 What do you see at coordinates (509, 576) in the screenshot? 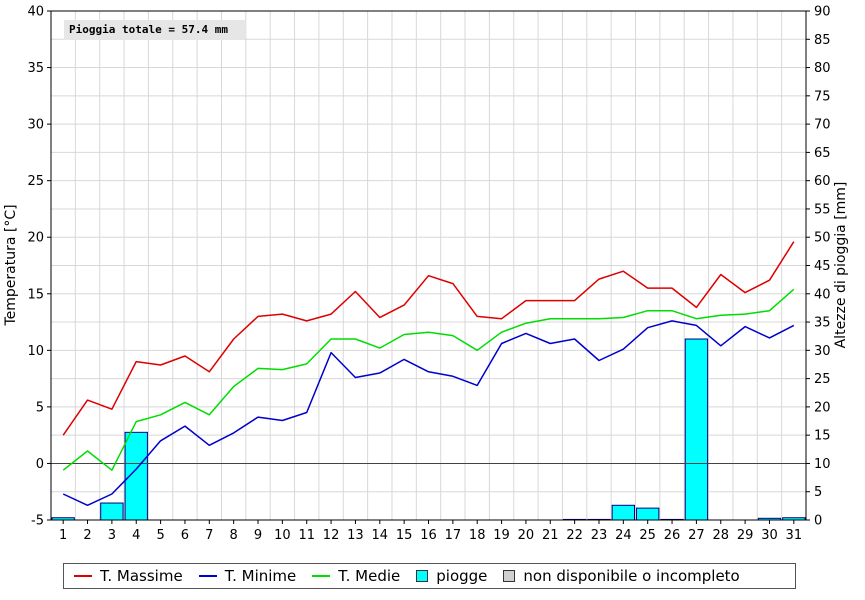
I see `legend-swatch-na` at bounding box center [509, 576].